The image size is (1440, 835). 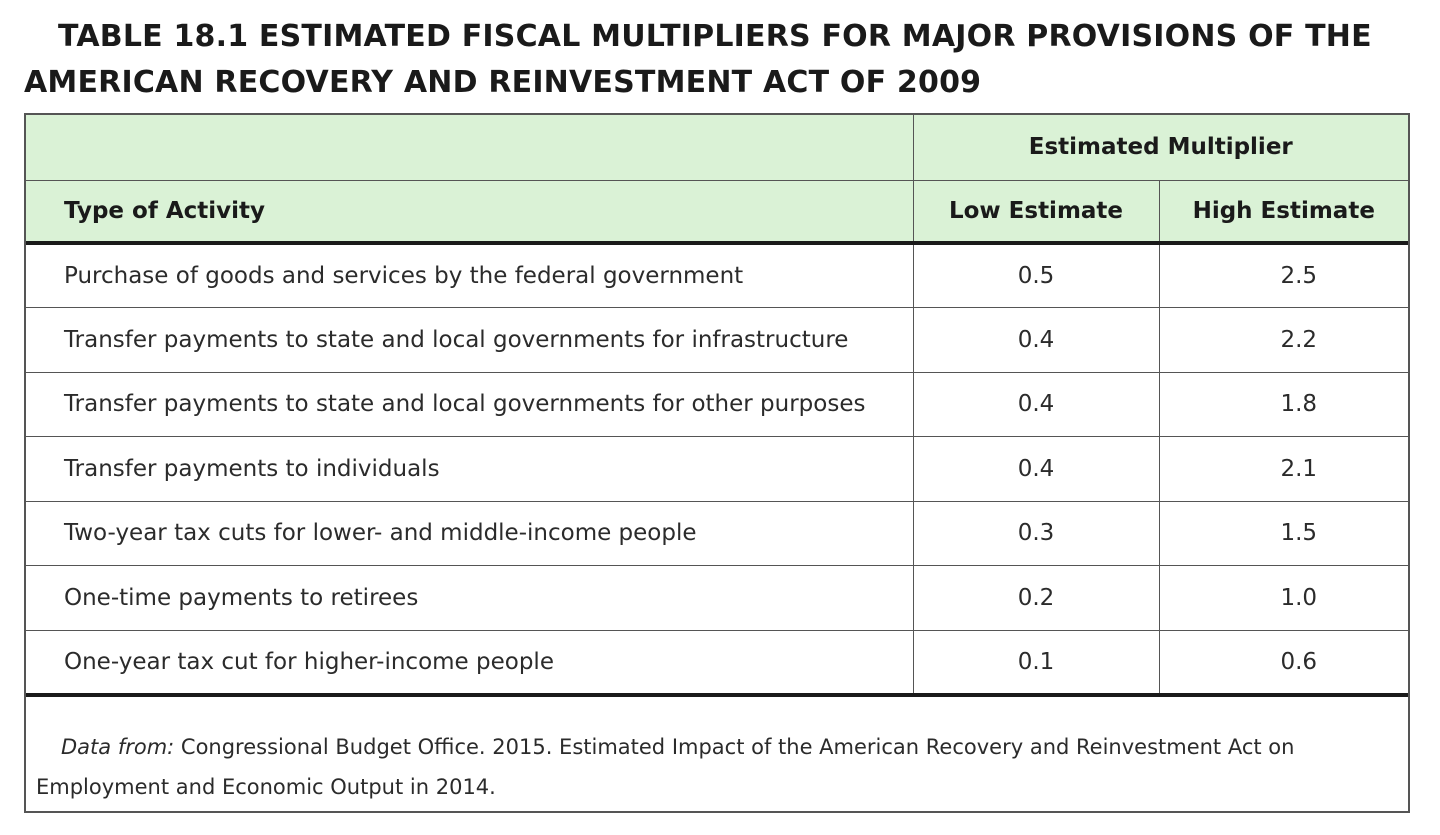 I want to click on low-estimate-header: Low Estimate, so click(x=1036, y=212).